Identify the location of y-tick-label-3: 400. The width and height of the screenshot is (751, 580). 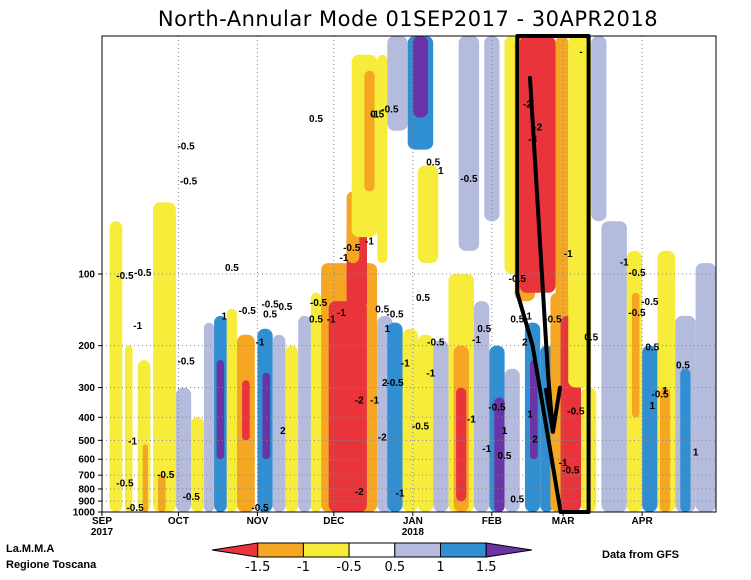
(86, 418).